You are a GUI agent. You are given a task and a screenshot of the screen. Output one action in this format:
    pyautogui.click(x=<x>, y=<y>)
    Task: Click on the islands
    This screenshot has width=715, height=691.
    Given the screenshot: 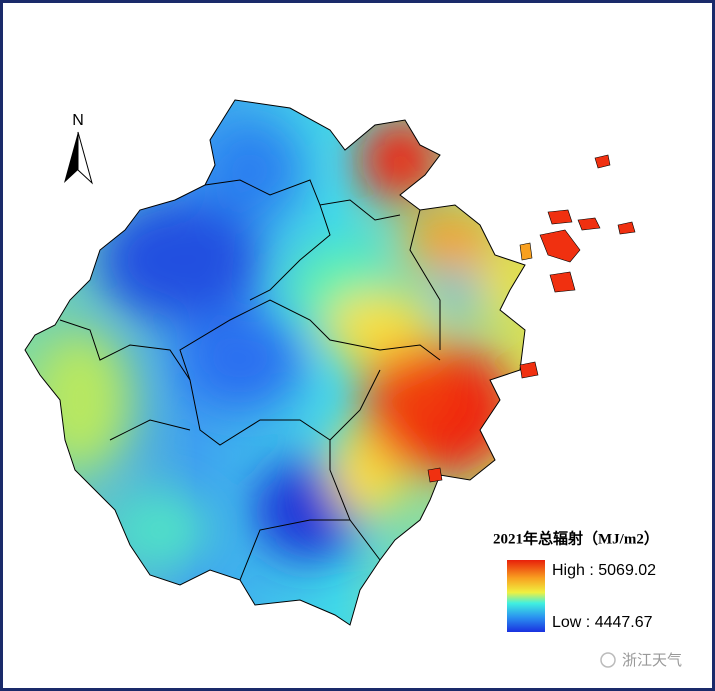 What is the action you would take?
    pyautogui.click(x=531, y=318)
    